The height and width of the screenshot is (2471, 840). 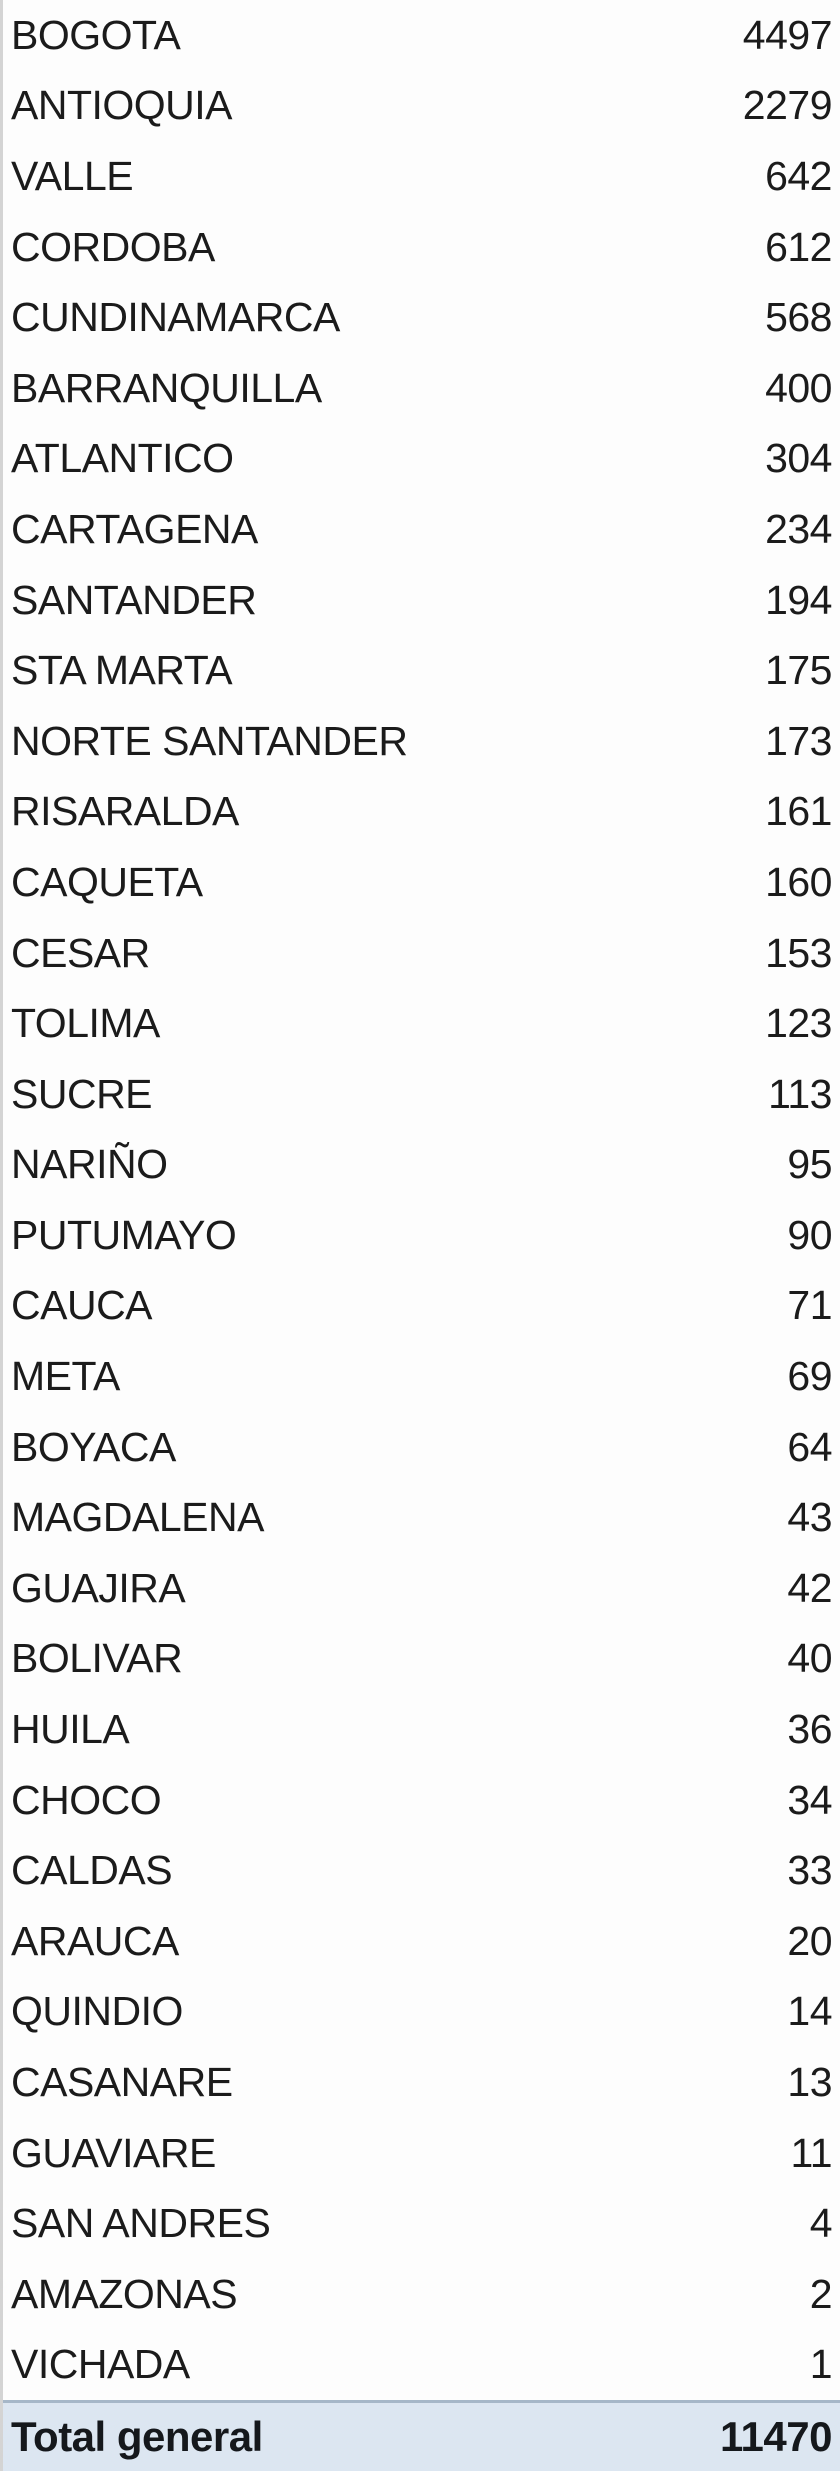 I want to click on count-cell: 71, so click(x=809, y=1305).